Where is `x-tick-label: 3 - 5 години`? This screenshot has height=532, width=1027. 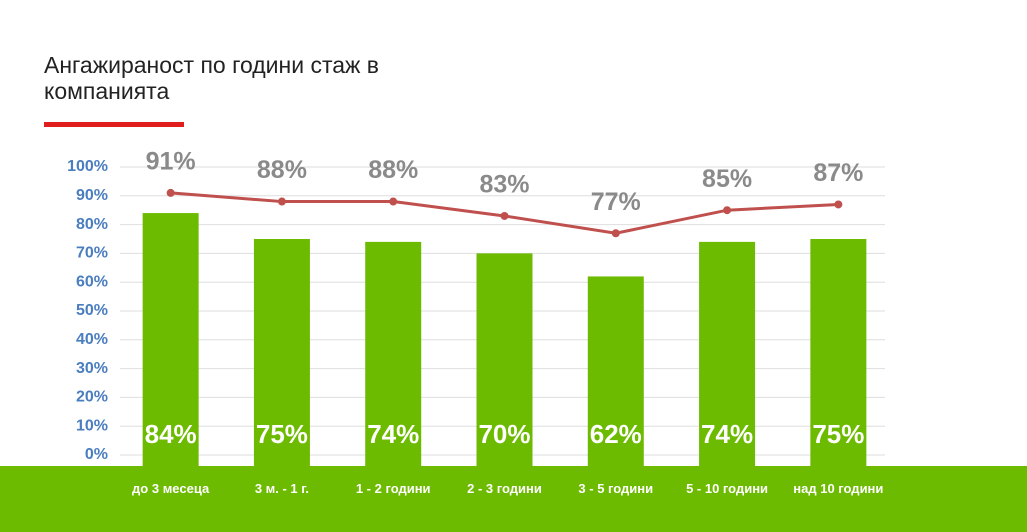
x-tick-label: 3 - 5 години is located at coordinates (616, 488).